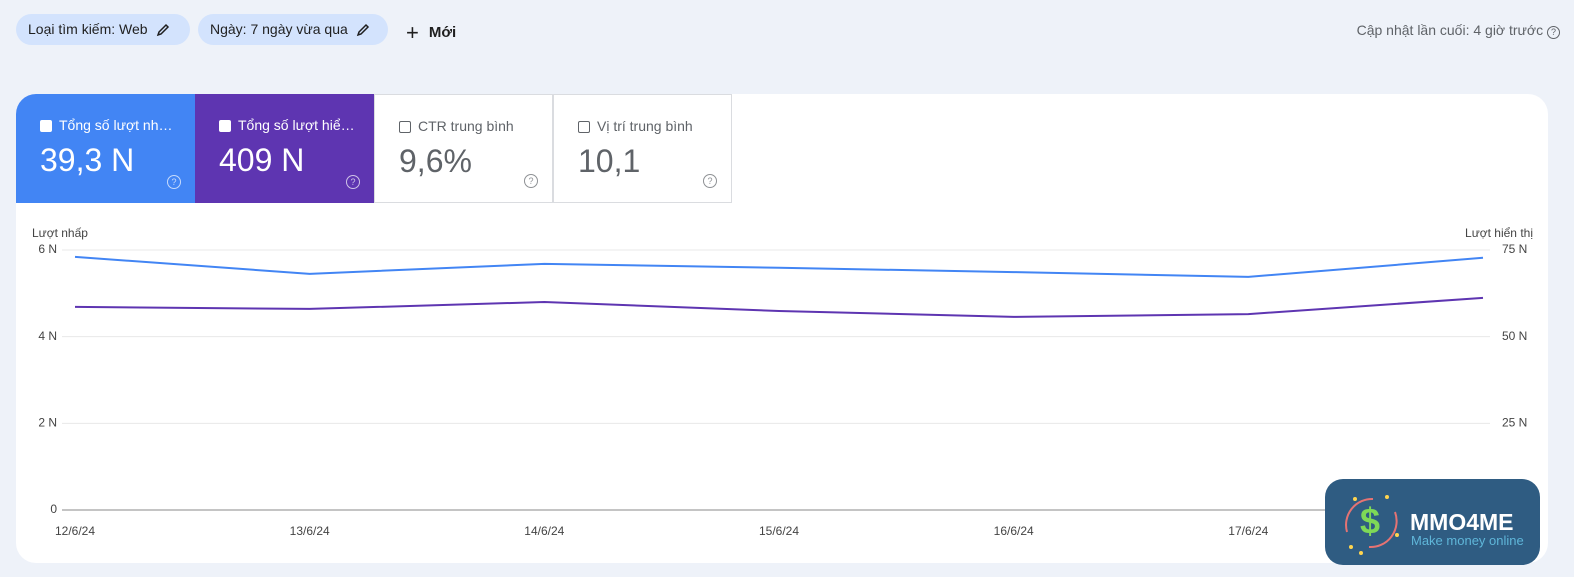 Image resolution: width=1574 pixels, height=577 pixels. Describe the element at coordinates (779, 531) in the screenshot. I see `x-tick-label: 15/6/24` at that location.